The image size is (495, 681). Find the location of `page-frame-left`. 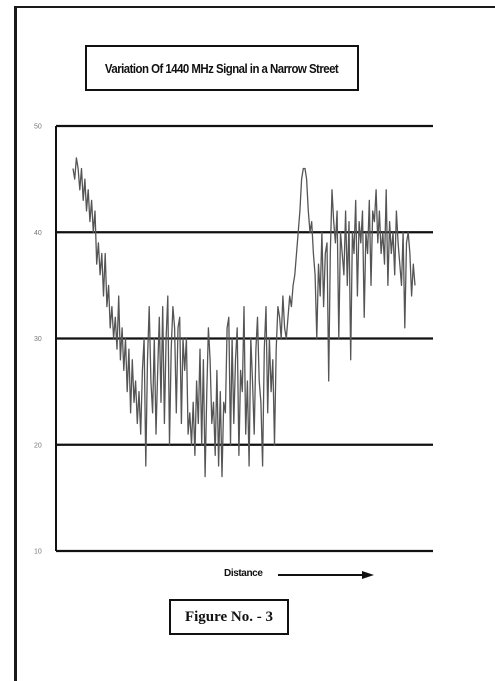

page-frame-left is located at coordinates (15, 343).